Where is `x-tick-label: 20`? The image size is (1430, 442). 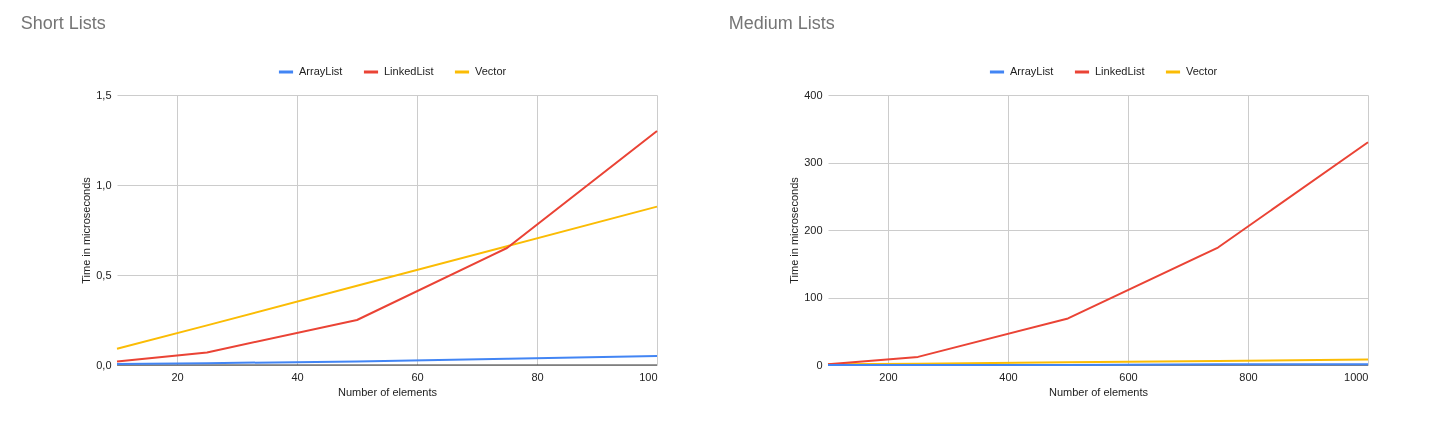
x-tick-label: 20 is located at coordinates (177, 376).